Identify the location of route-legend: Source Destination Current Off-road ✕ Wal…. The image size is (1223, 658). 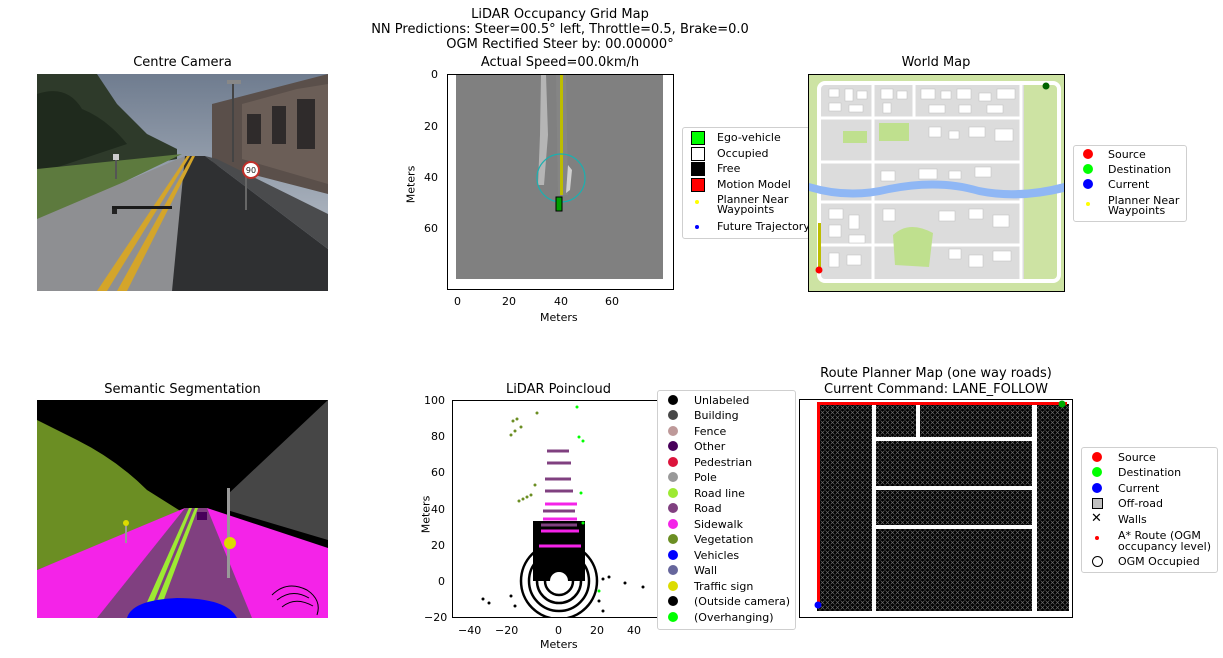
(1149, 510).